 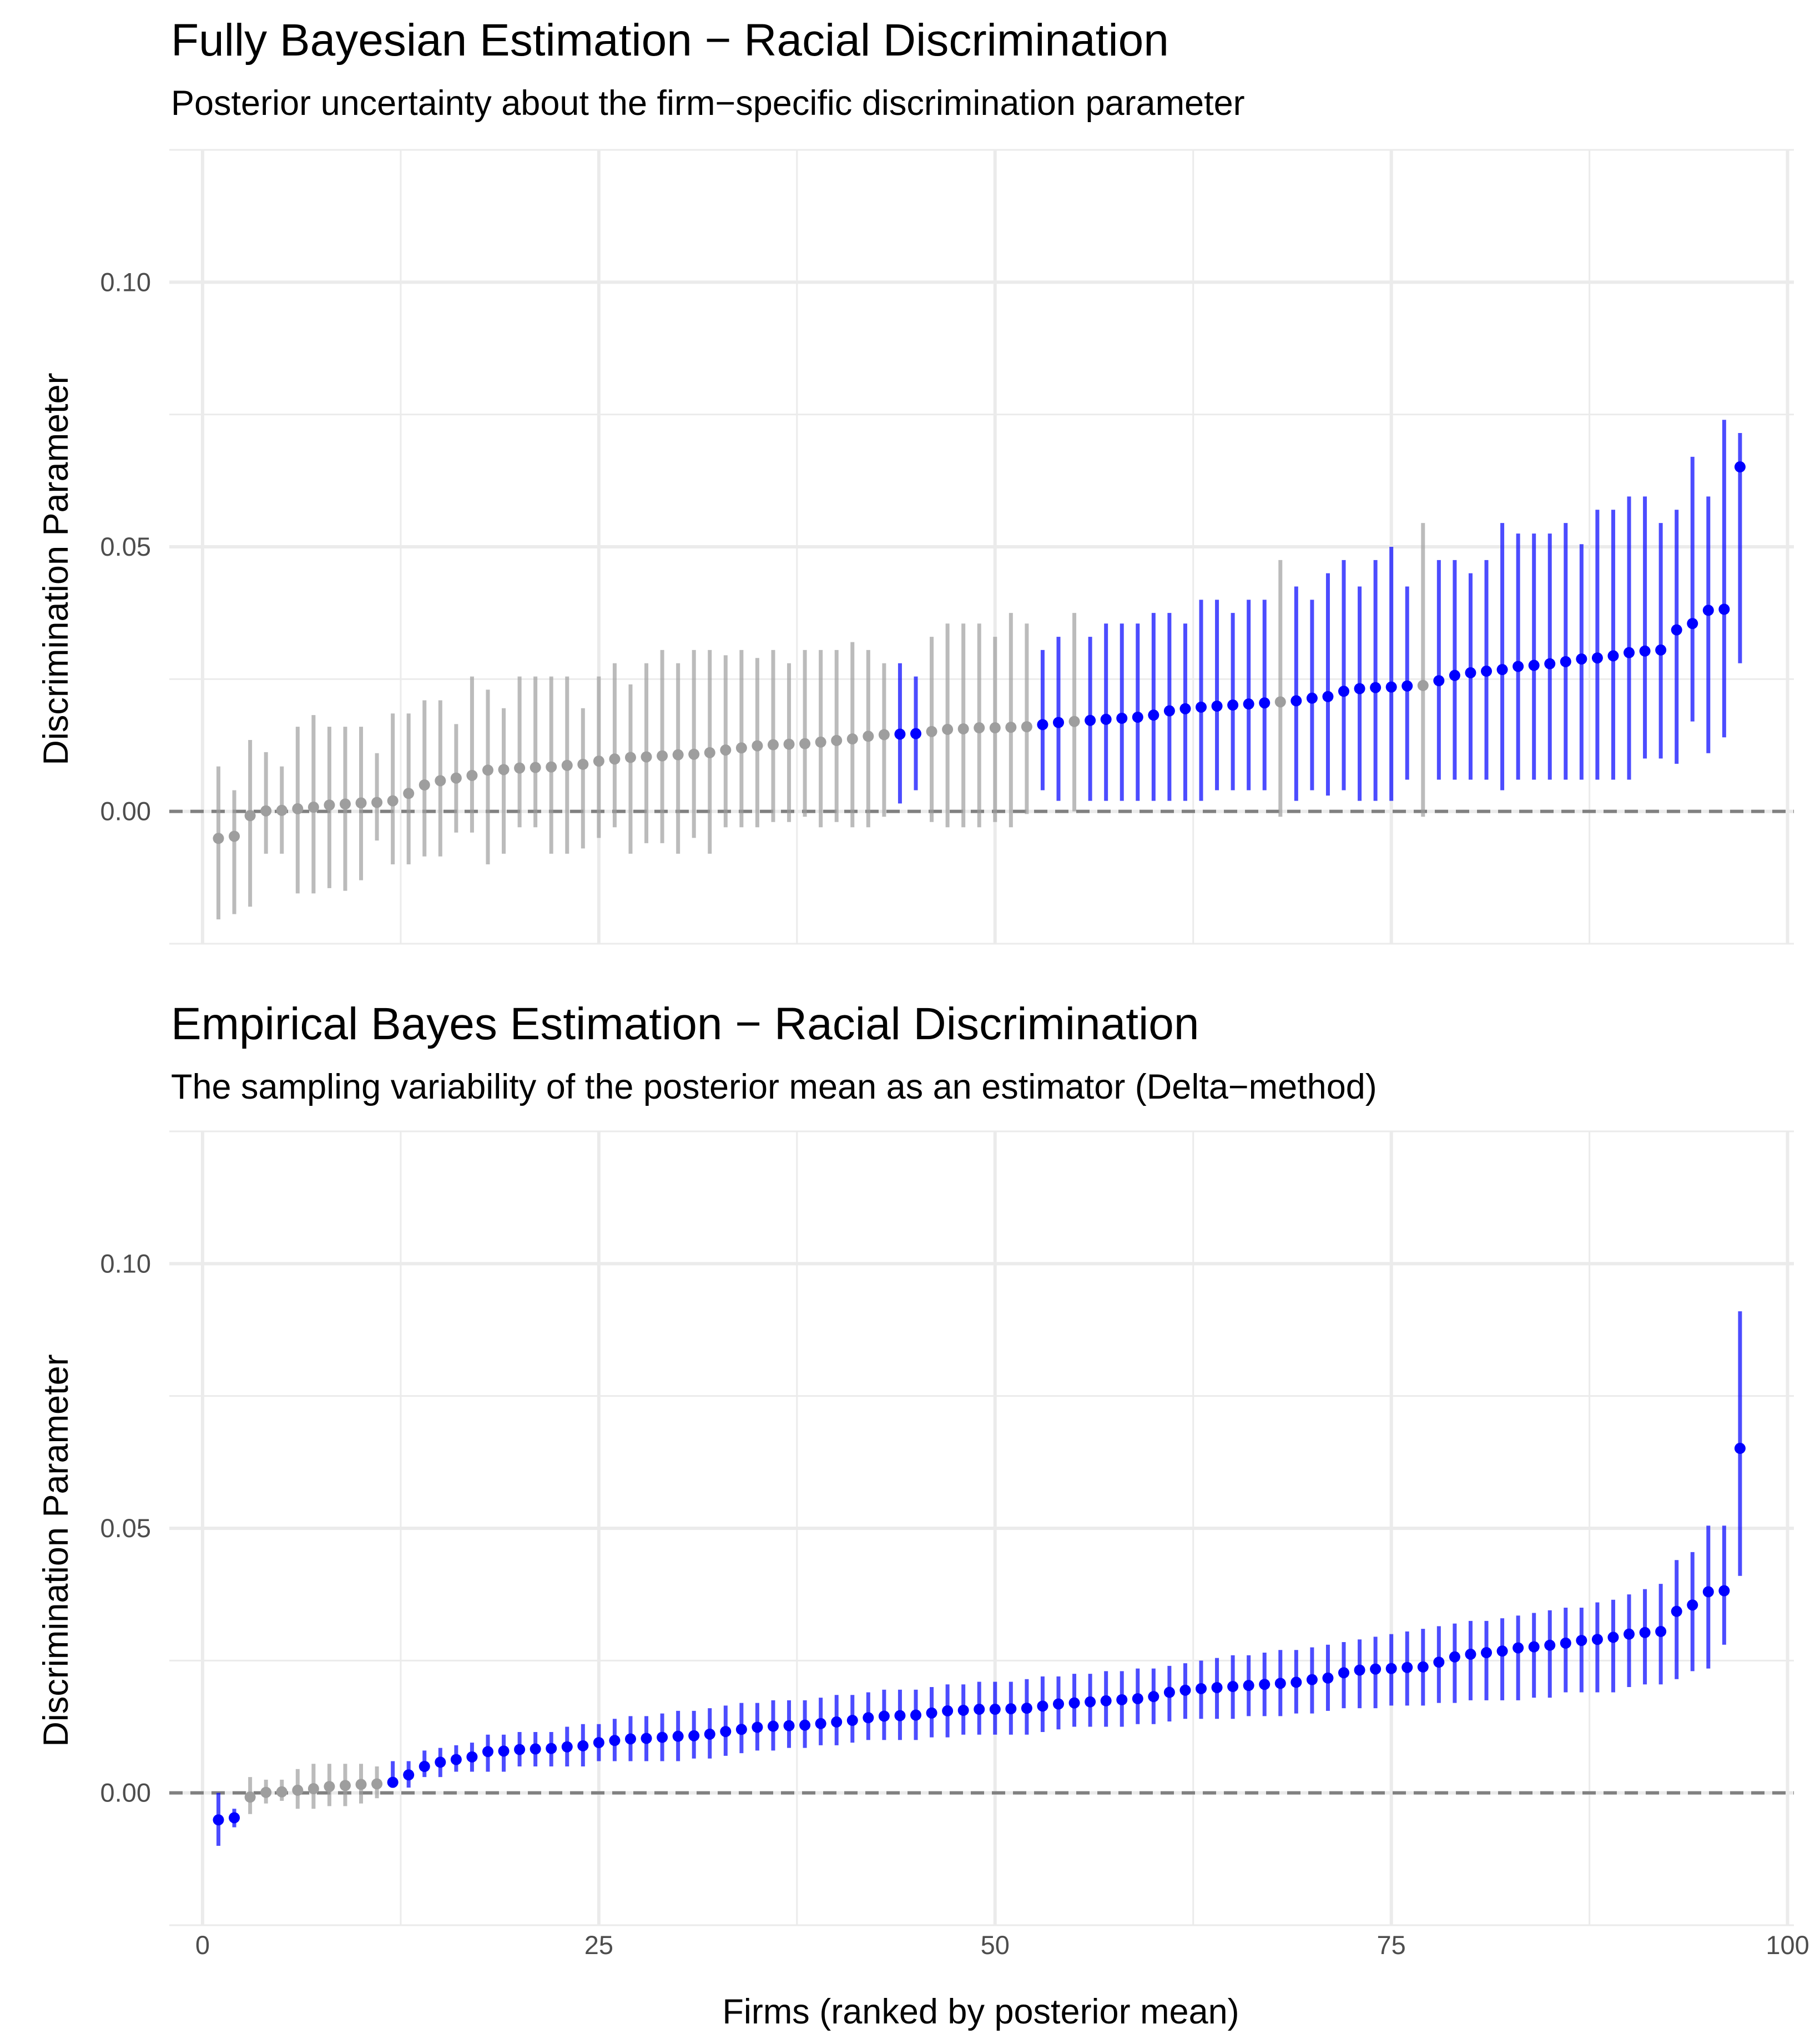 I want to click on y-tick-label: 0.10, so click(x=125, y=281).